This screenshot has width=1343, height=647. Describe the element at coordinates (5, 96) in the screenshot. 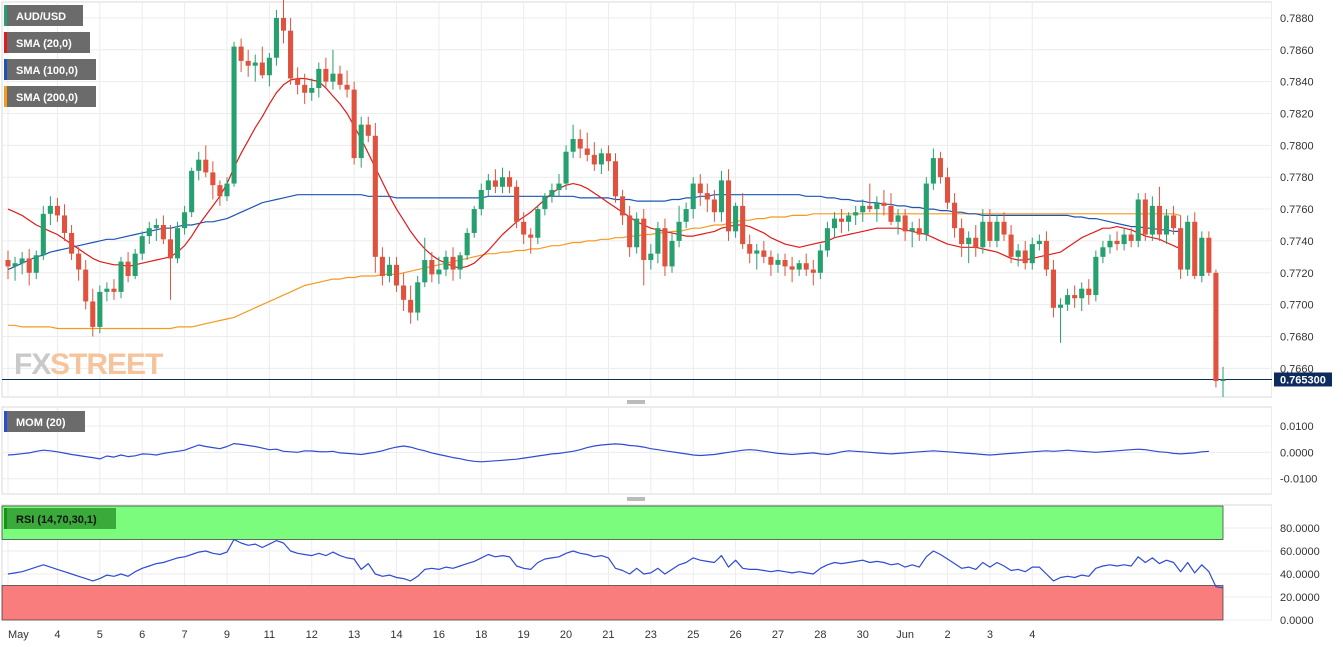

I see `legend-sma200-marker` at that location.